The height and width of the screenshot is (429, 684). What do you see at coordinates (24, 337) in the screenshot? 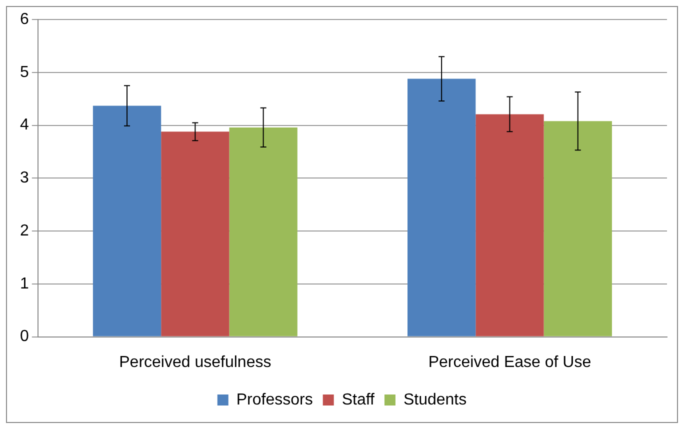
I see `y-tick-label: 0` at bounding box center [24, 337].